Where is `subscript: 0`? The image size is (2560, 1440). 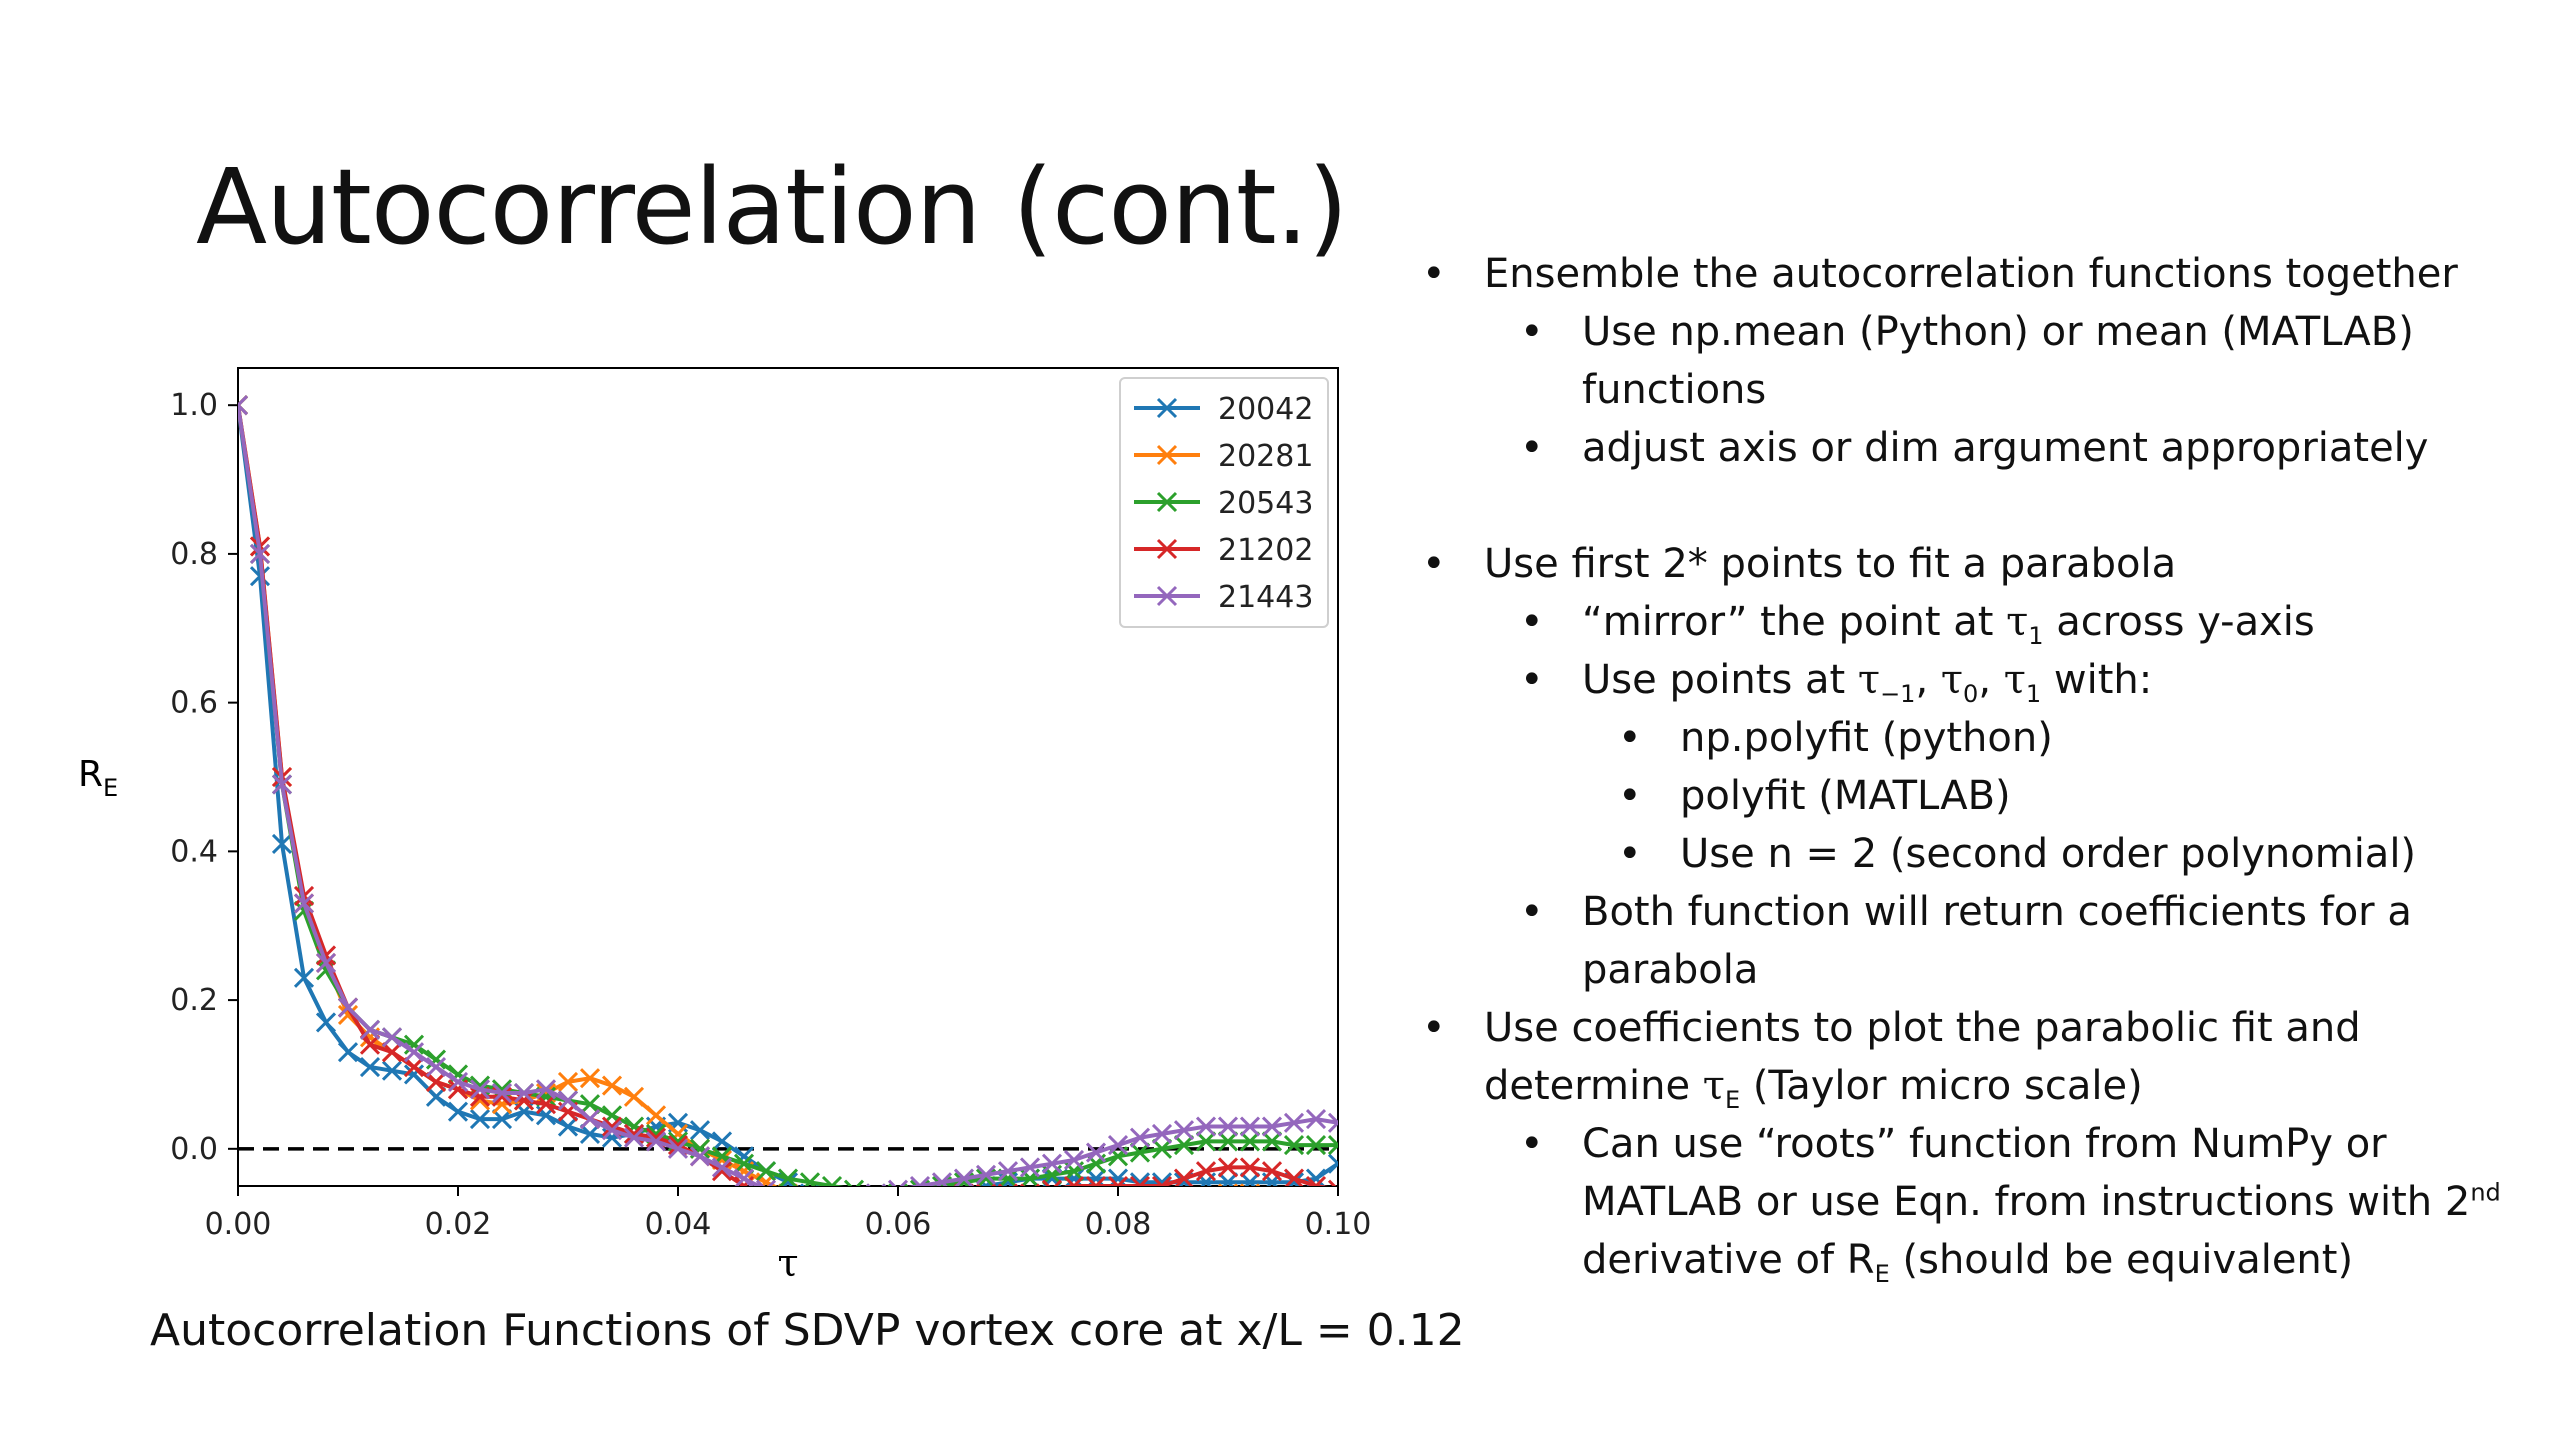
subscript: 0 is located at coordinates (1971, 694).